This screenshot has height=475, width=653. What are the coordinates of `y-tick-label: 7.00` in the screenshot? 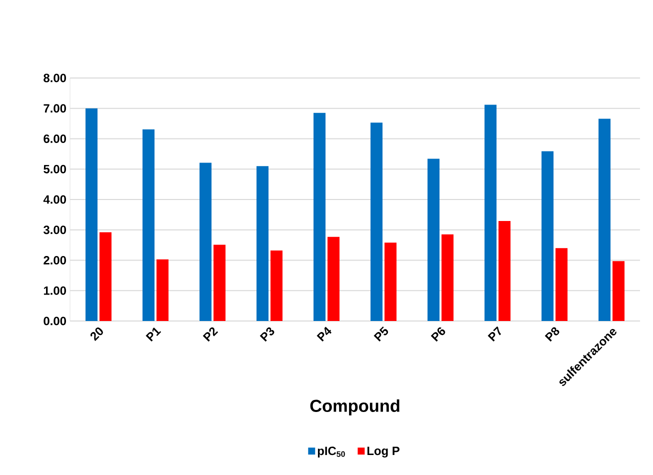 It's located at (55, 108).